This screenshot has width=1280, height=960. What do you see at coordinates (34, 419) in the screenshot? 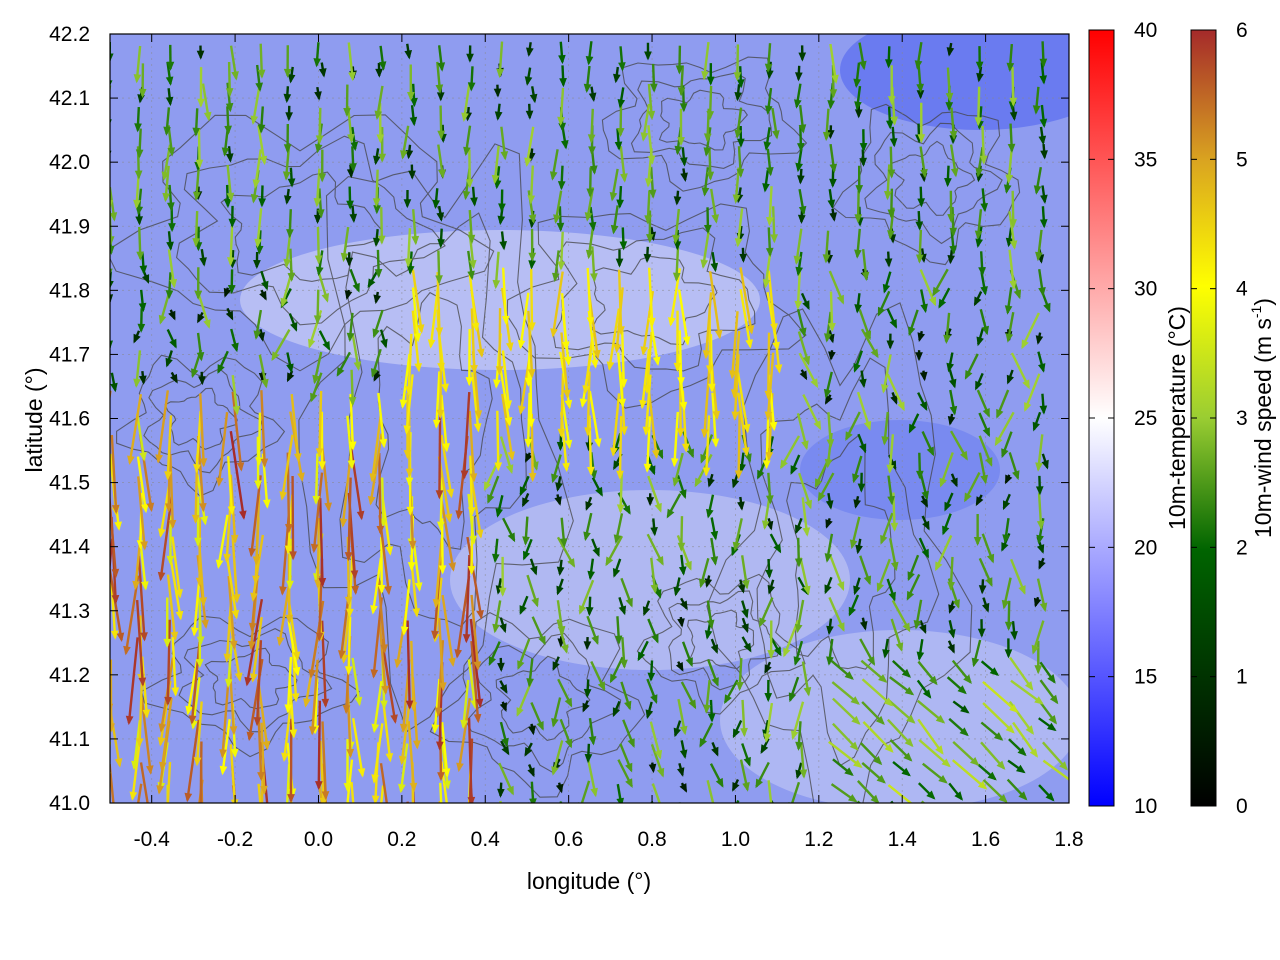
I see `y-axis-label: latitude (°)` at bounding box center [34, 419].